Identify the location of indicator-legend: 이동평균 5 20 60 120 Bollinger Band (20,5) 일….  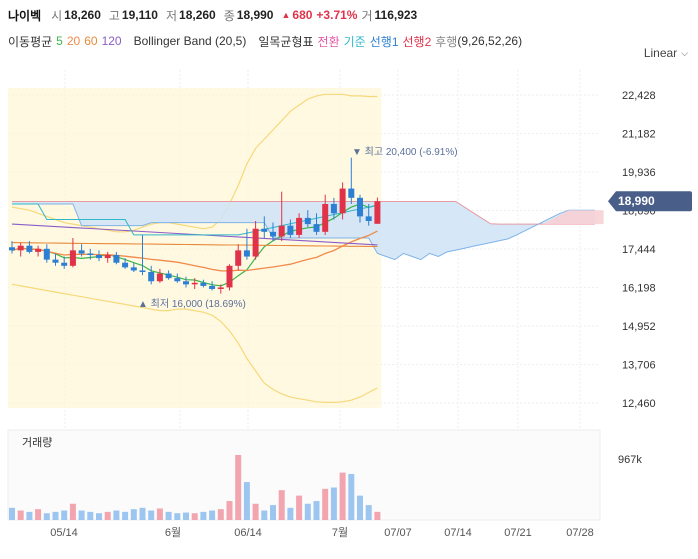
(267, 41).